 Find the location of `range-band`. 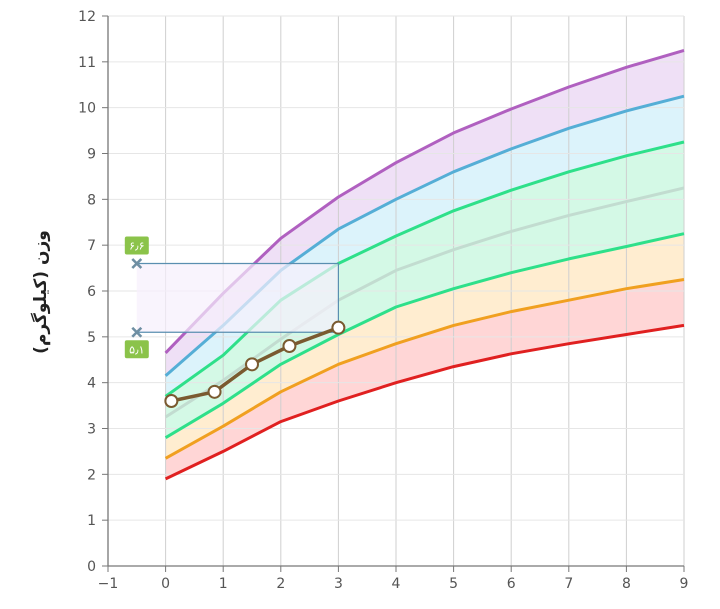

range-band is located at coordinates (237, 298).